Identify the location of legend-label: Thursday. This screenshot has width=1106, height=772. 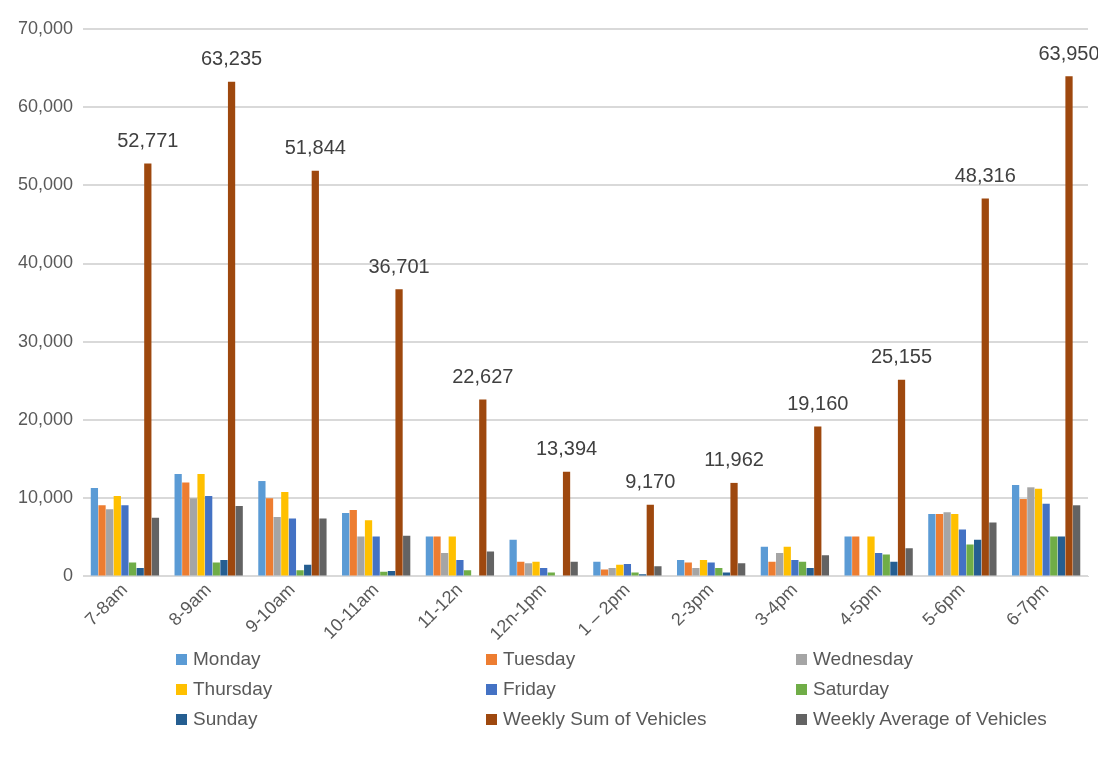
(233, 689).